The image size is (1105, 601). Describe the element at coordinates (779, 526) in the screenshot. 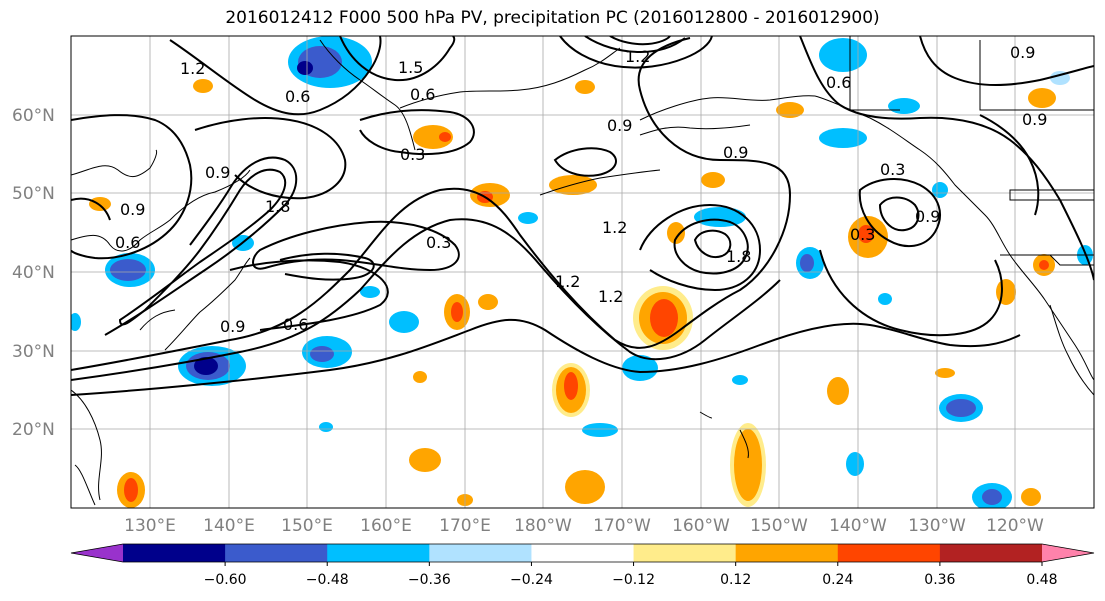

I see `lon-label: 150°W` at that location.